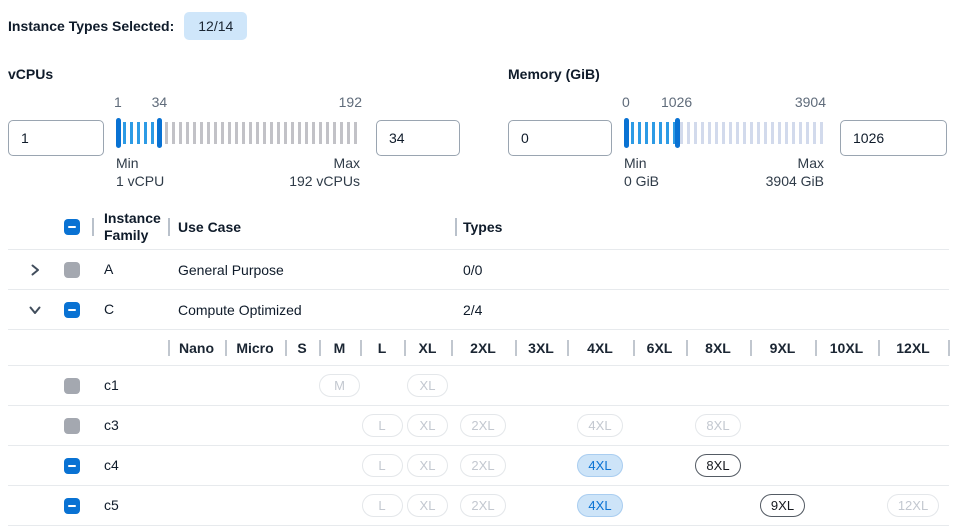  I want to click on memory-from-input, so click(560, 138).